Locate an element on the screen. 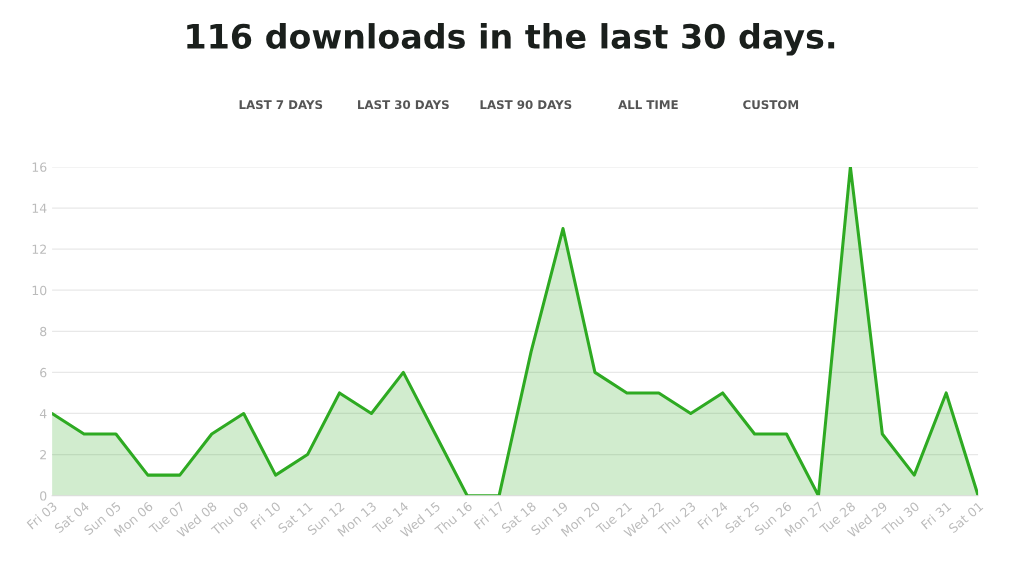 This screenshot has width=1021, height=562. y-tick-label: 12 is located at coordinates (39, 249).